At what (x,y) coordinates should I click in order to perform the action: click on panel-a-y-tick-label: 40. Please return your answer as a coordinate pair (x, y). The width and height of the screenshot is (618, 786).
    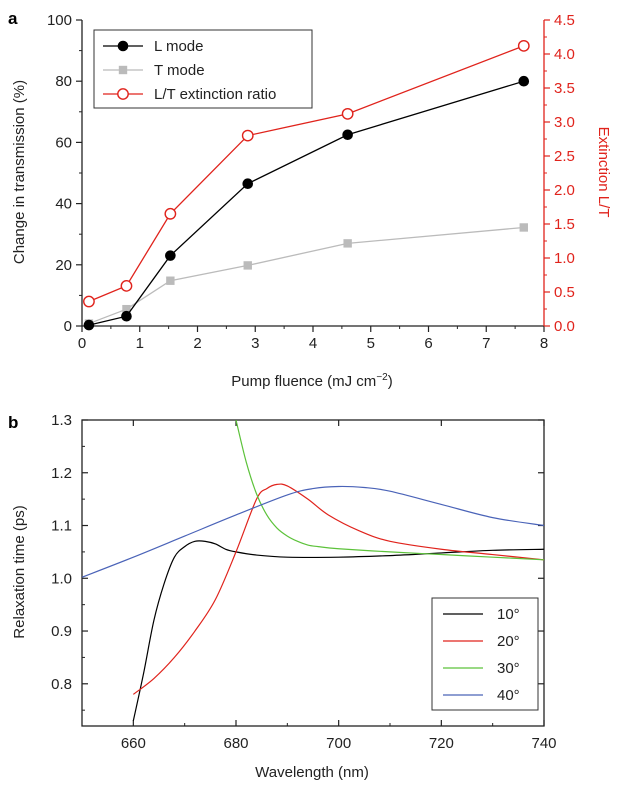
    Looking at the image, I should click on (63, 204).